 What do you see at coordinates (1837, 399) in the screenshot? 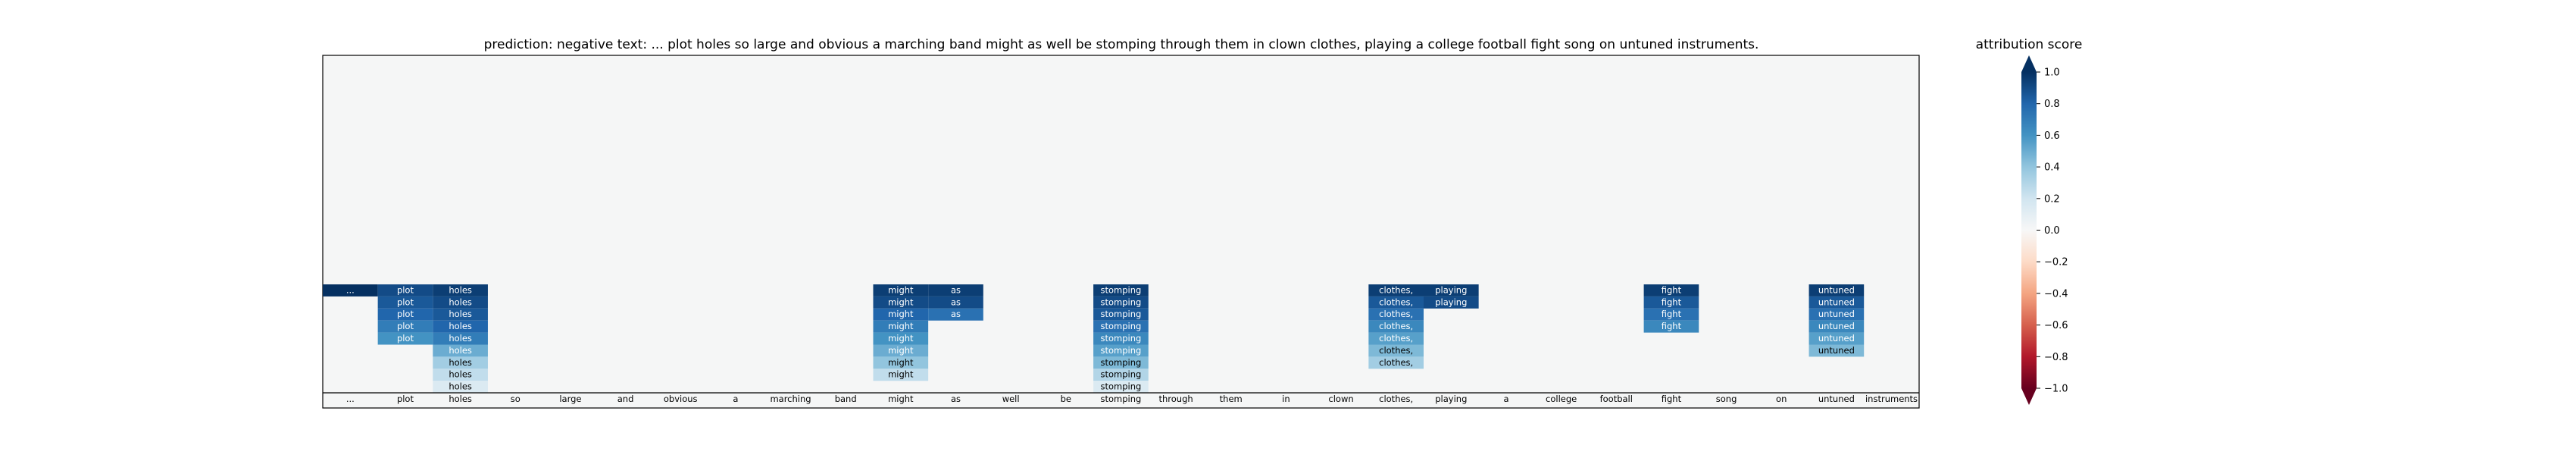
I see `token-label: untuned` at bounding box center [1837, 399].